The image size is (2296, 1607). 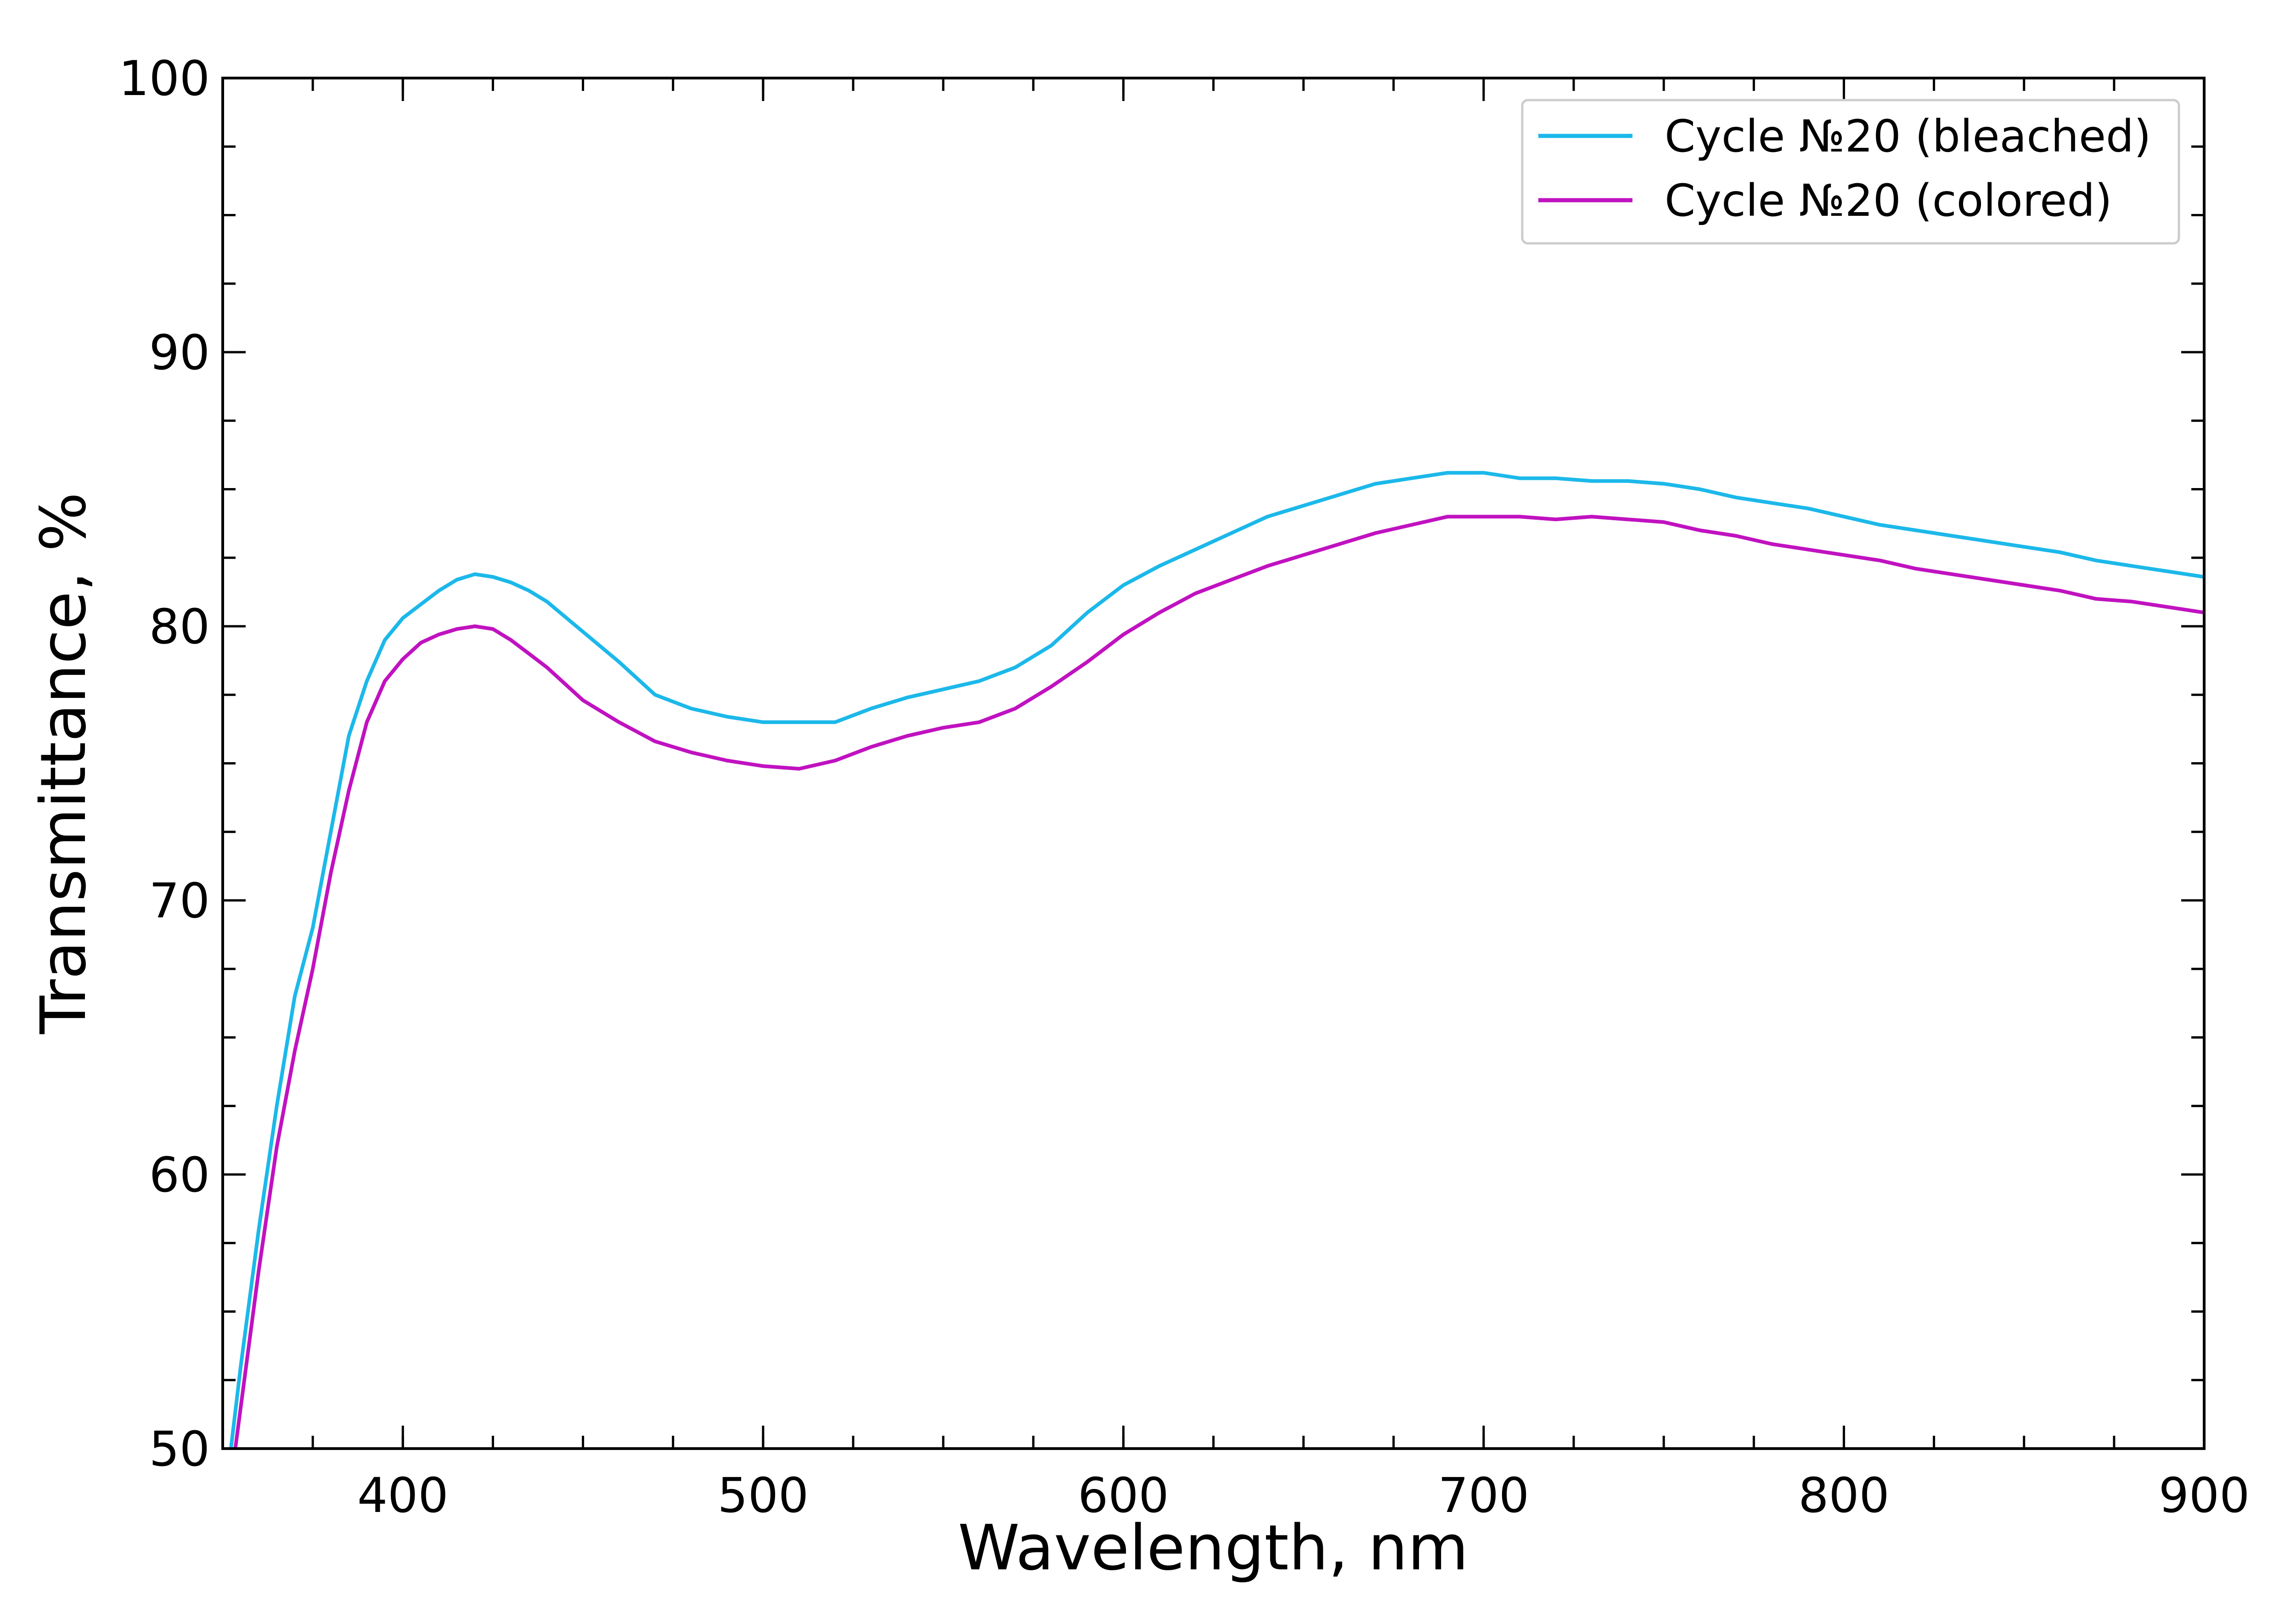 I want to click on x-axis-label: Wavelength, nm, so click(x=1213, y=1548).